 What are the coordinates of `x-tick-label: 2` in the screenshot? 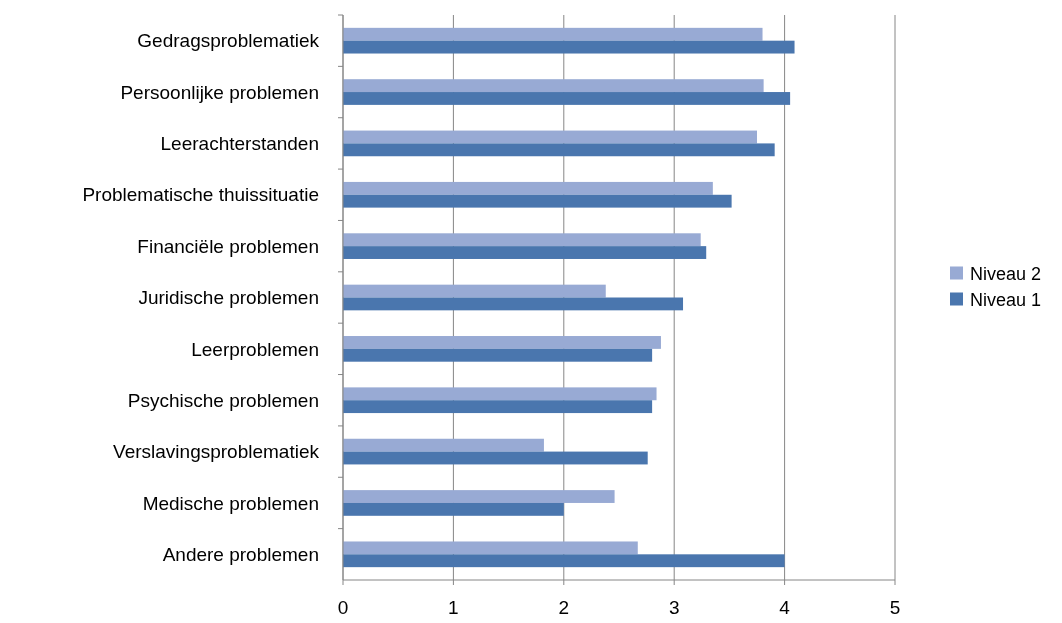 It's located at (564, 607).